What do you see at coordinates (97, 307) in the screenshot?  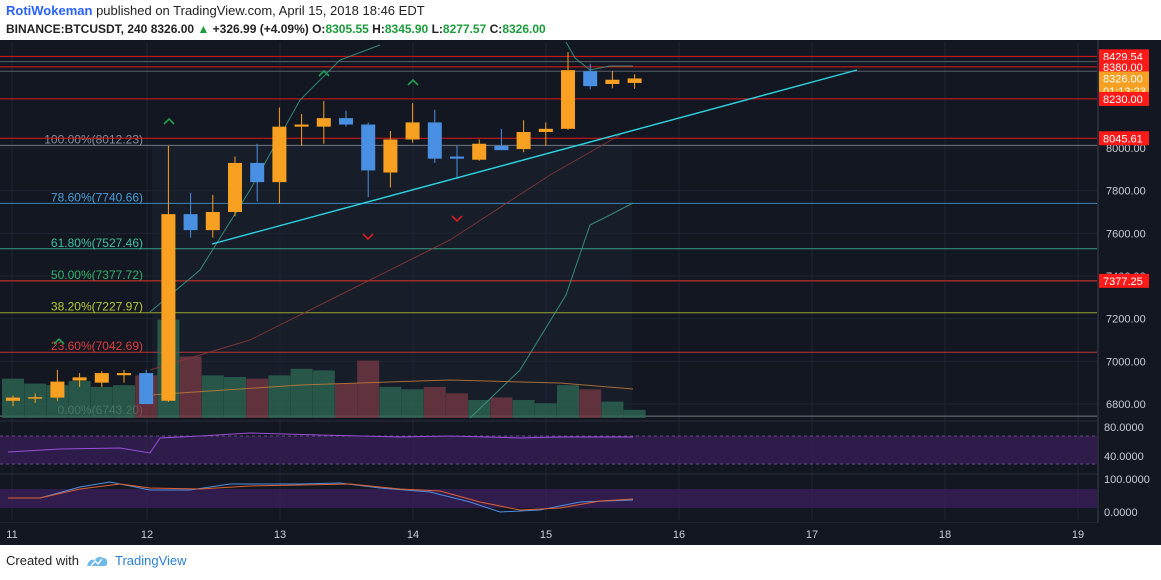 I see `fib-label: 38.20%(7227.97)` at bounding box center [97, 307].